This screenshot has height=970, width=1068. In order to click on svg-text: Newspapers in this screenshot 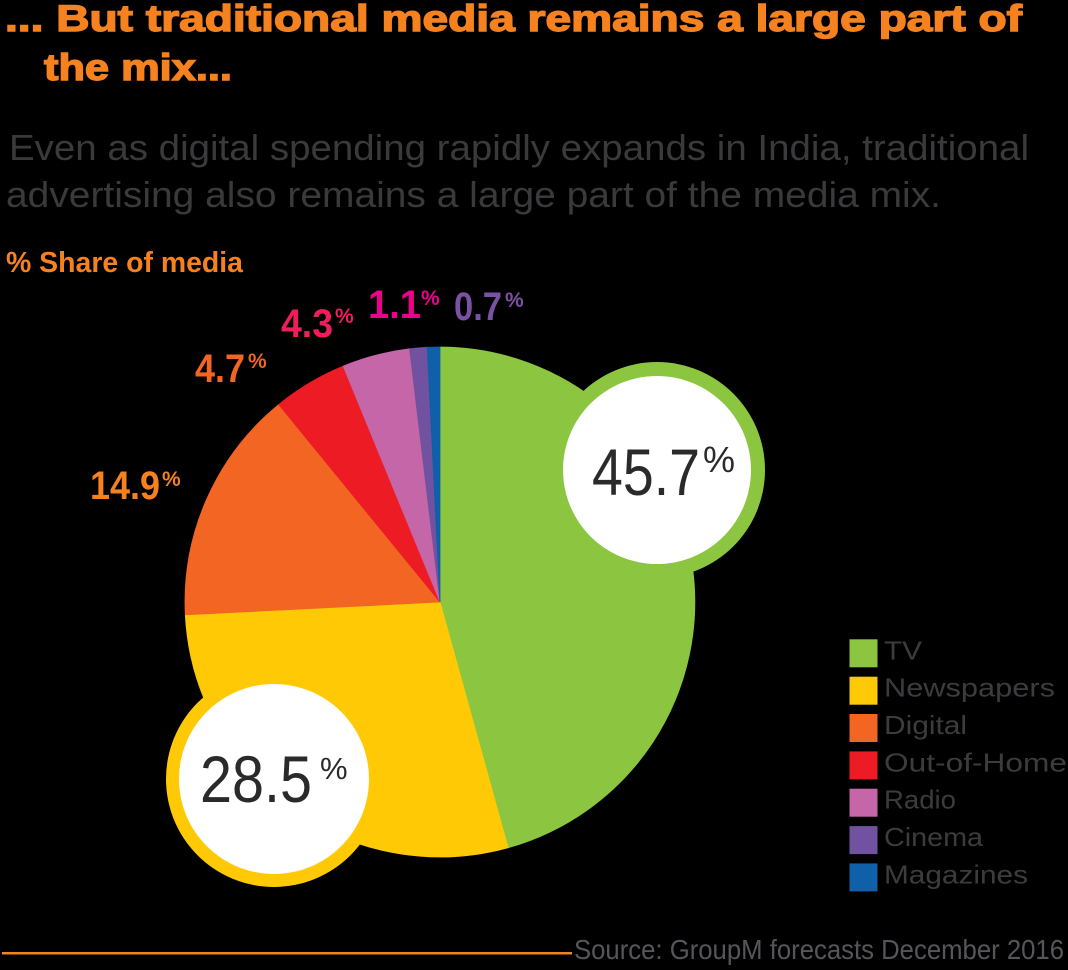, I will do `click(969, 688)`.